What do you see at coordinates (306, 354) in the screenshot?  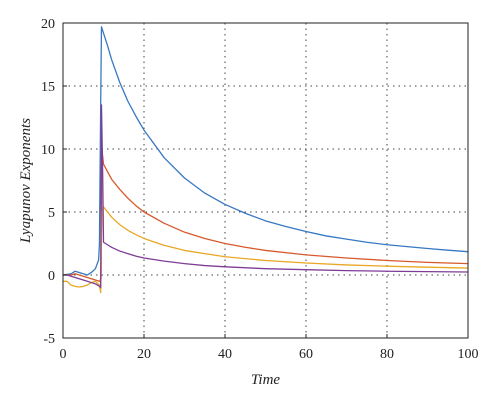 I see `x-tick-label-3: 60` at bounding box center [306, 354].